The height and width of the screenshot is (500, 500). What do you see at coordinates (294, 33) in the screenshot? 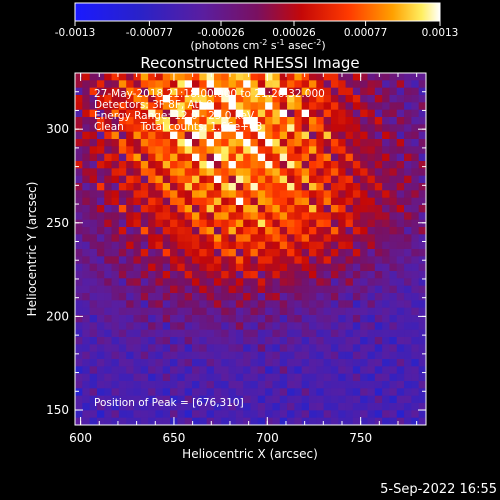
I see `colorbar-tick-label: 0.00026` at bounding box center [294, 33].